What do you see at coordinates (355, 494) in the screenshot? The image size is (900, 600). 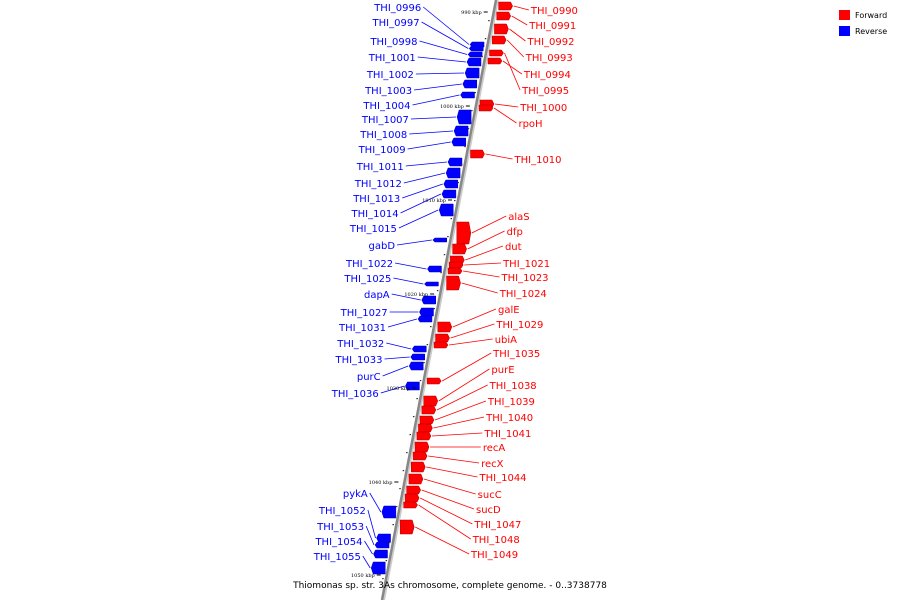 I see `reverse-gene-label: pykA` at bounding box center [355, 494].